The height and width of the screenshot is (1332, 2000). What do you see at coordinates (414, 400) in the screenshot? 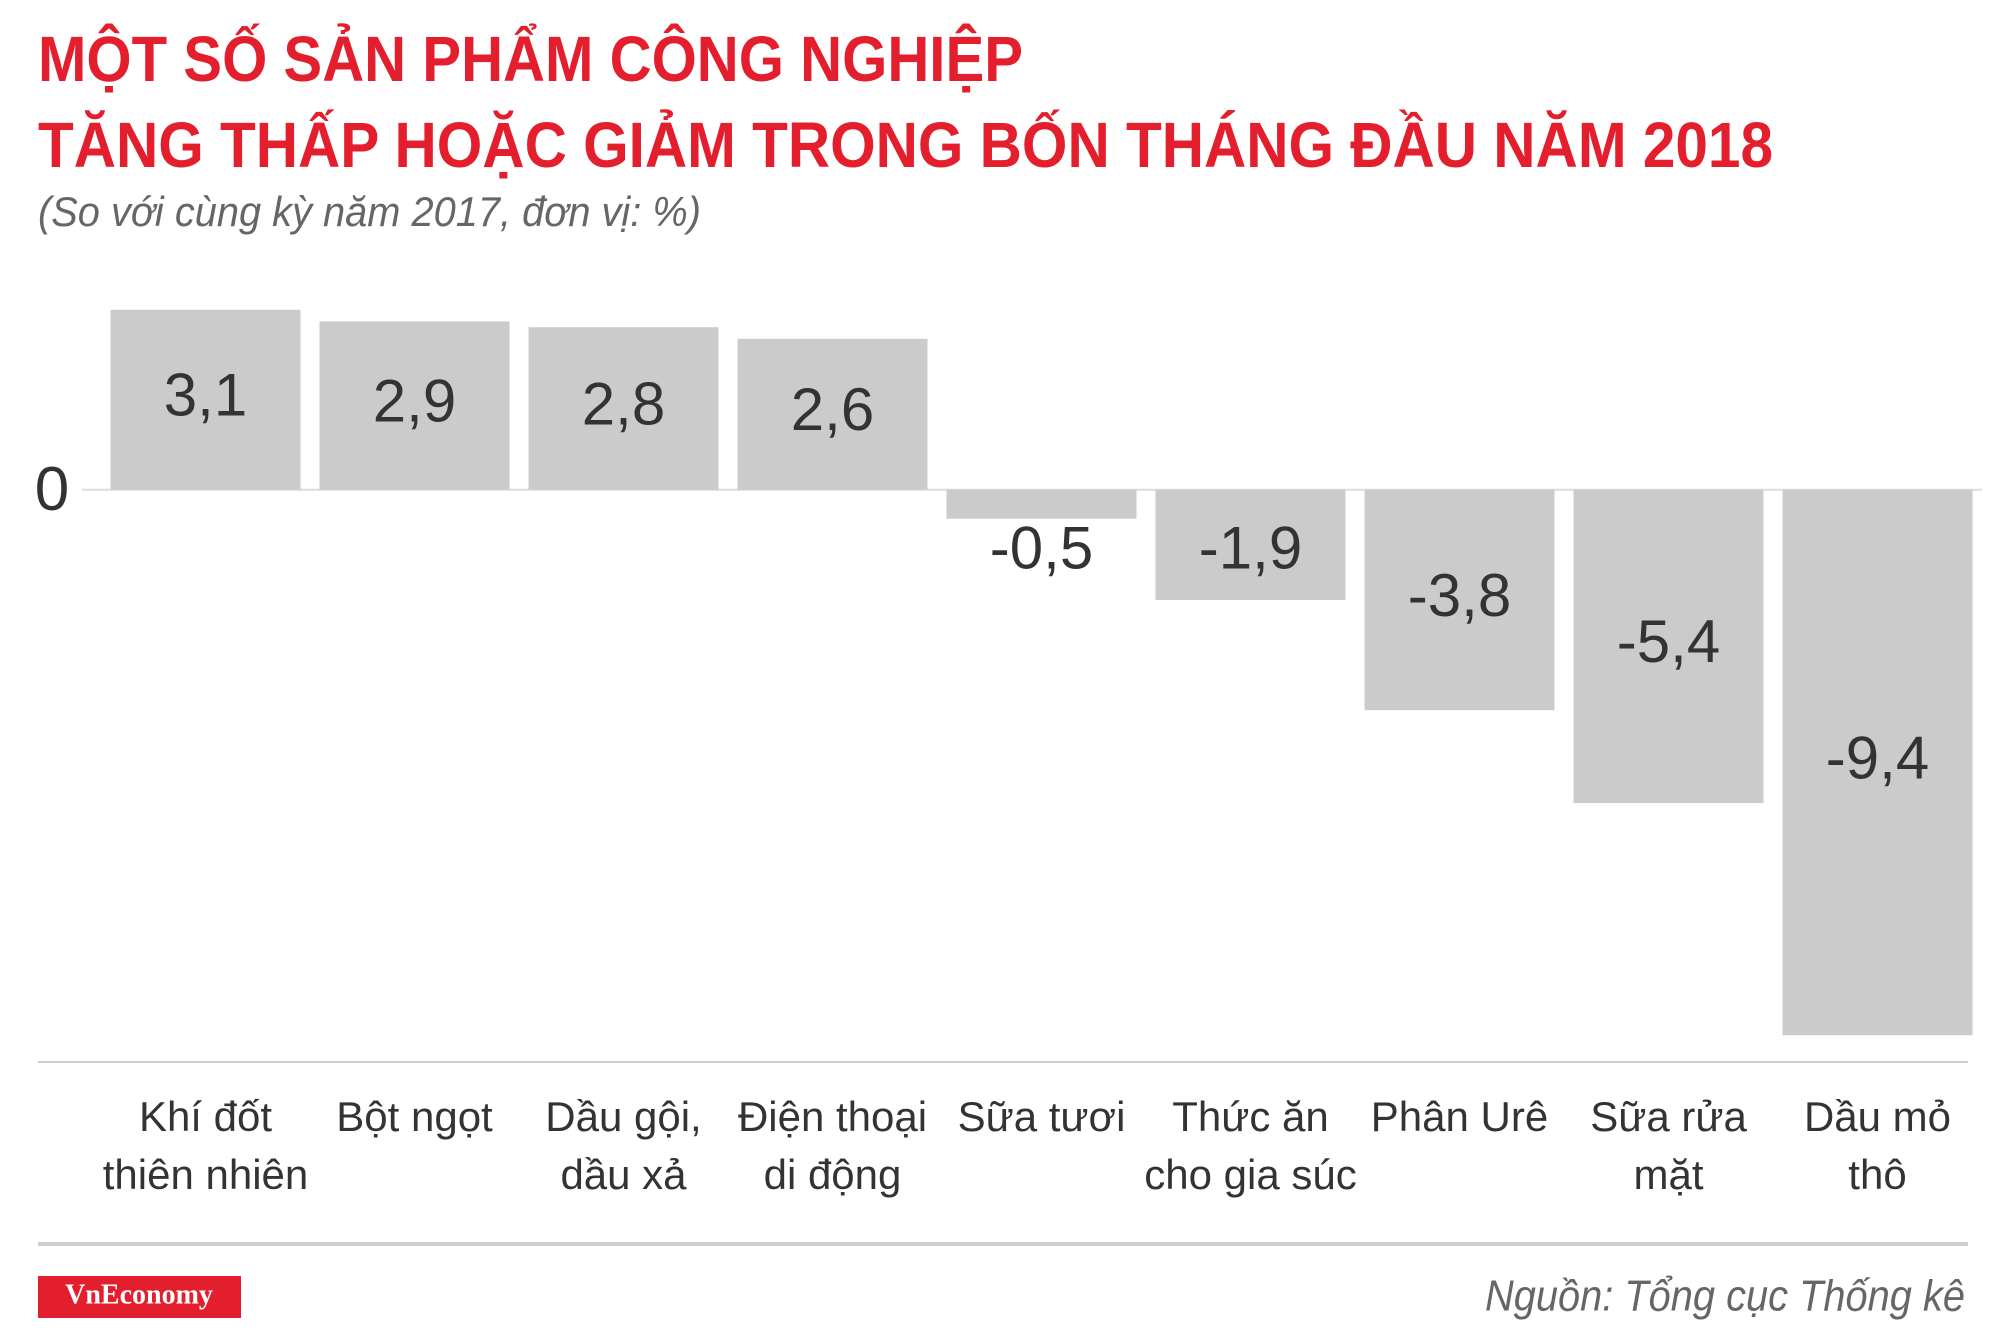
I see `value-label: 2,9` at bounding box center [414, 400].